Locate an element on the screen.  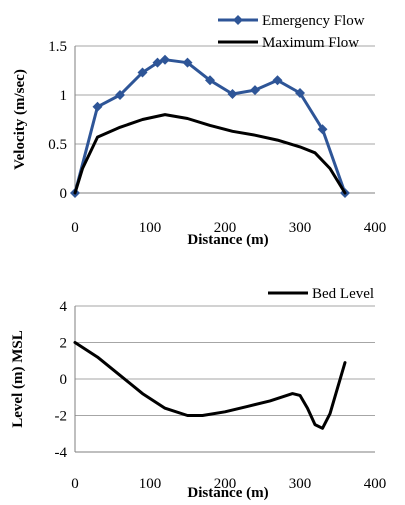
legend-entry: Emergency Flow is located at coordinates (291, 21).